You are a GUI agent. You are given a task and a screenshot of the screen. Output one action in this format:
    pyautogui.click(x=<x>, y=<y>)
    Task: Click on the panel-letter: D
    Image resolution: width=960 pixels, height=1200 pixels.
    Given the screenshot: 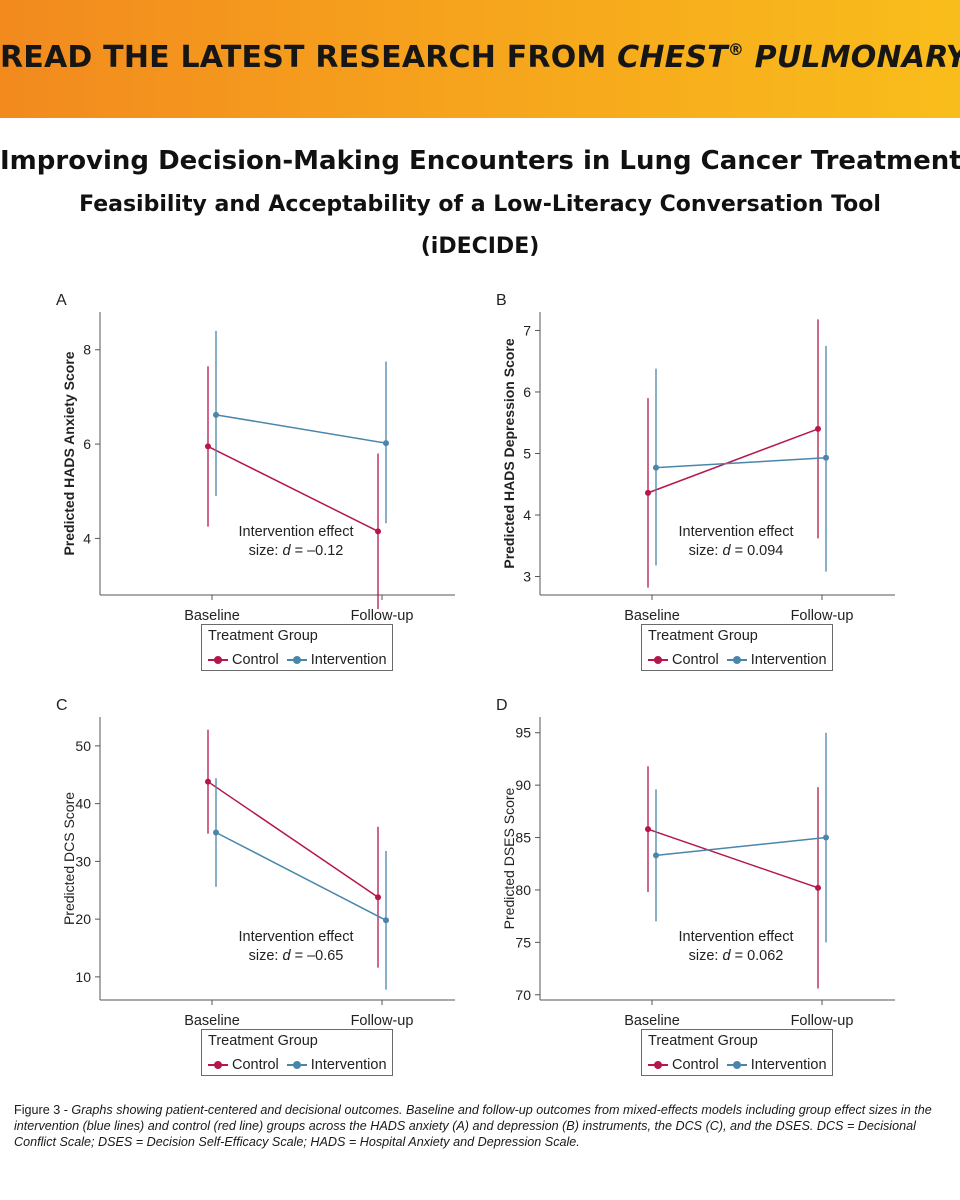 What is the action you would take?
    pyautogui.click(x=502, y=705)
    